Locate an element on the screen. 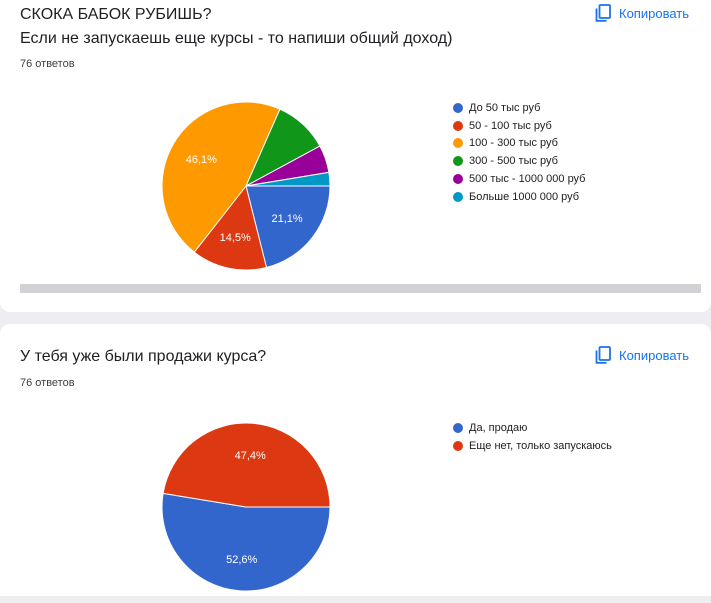 The image size is (711, 603). legend: Да, продаю Еще нет, только запускаюсь is located at coordinates (532, 437).